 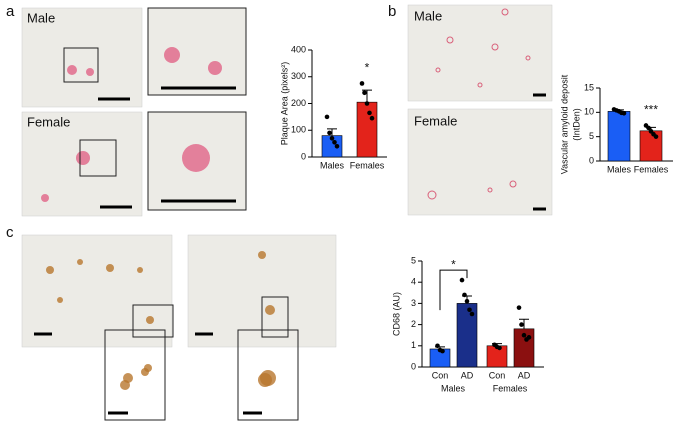 What do you see at coordinates (651, 110) in the screenshot?
I see `significance-label: ***` at bounding box center [651, 110].